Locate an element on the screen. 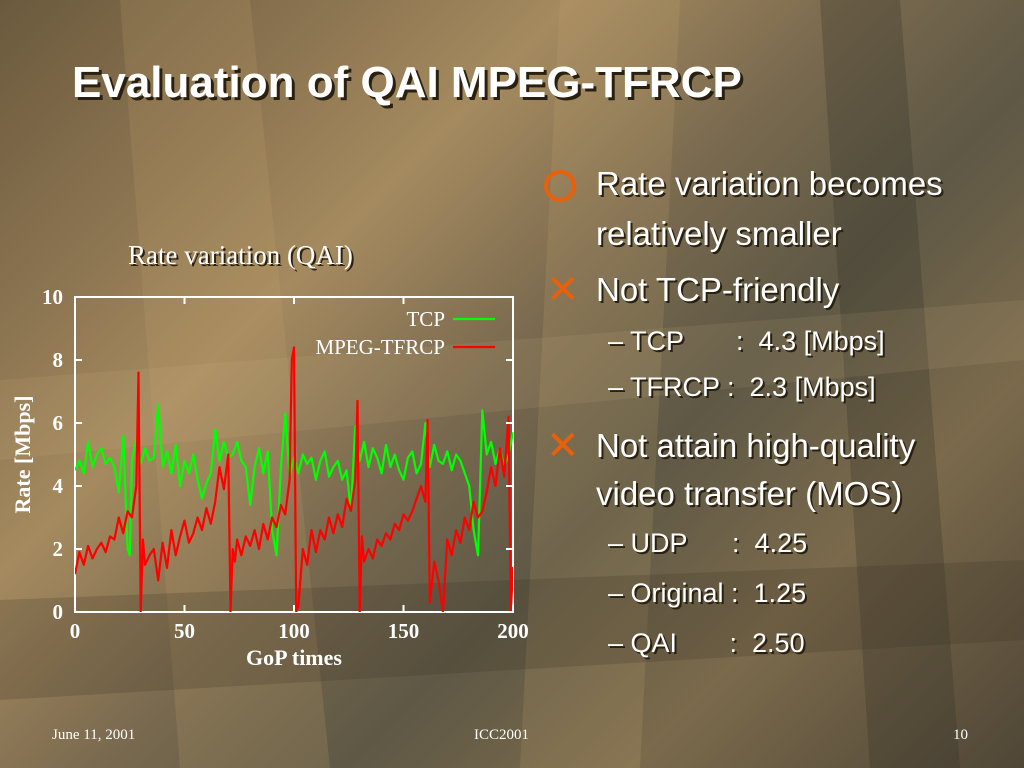 This screenshot has width=1024, height=768. series-line-tcp is located at coordinates (294, 480).